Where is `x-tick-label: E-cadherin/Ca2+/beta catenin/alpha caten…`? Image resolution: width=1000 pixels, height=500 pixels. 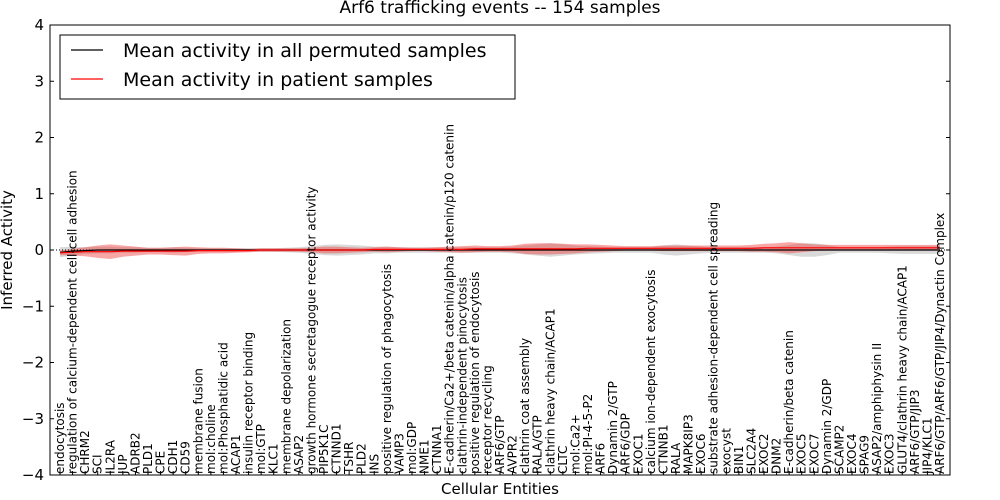 x-tick-label: E-cadherin/Ca2+/beta catenin/alpha caten… is located at coordinates (450, 299).